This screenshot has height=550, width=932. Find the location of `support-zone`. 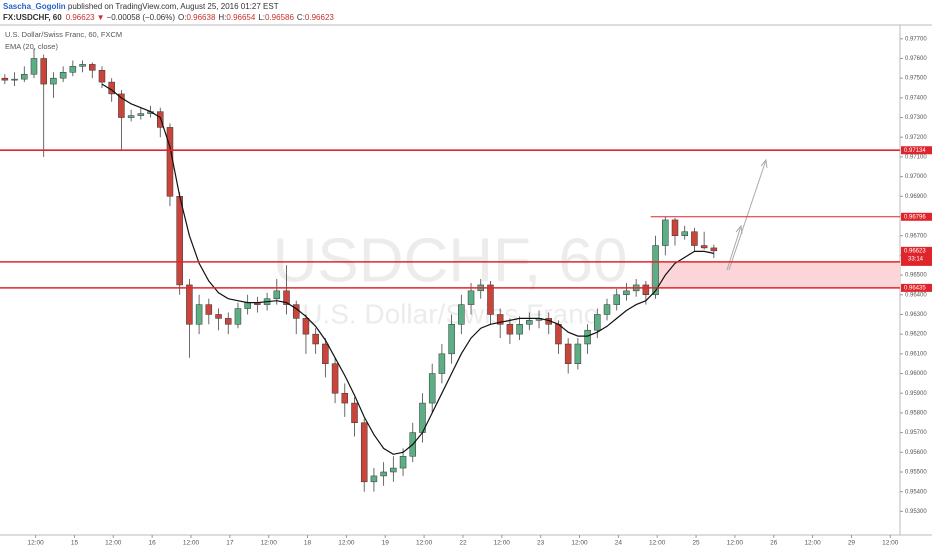

support-zone is located at coordinates (775, 274).